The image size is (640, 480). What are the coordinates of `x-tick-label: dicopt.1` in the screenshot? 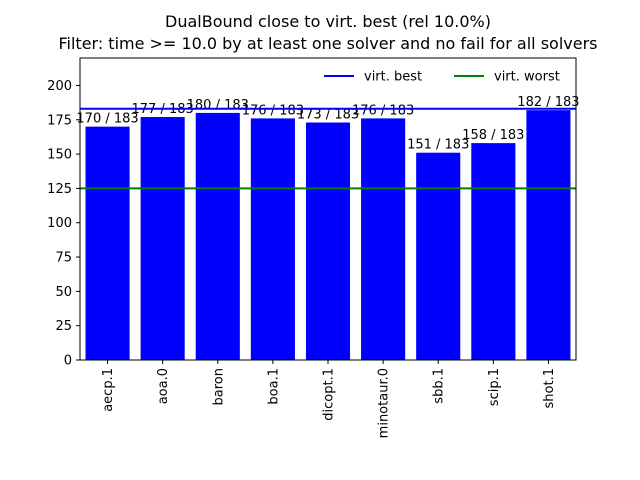 It's located at (329, 394).